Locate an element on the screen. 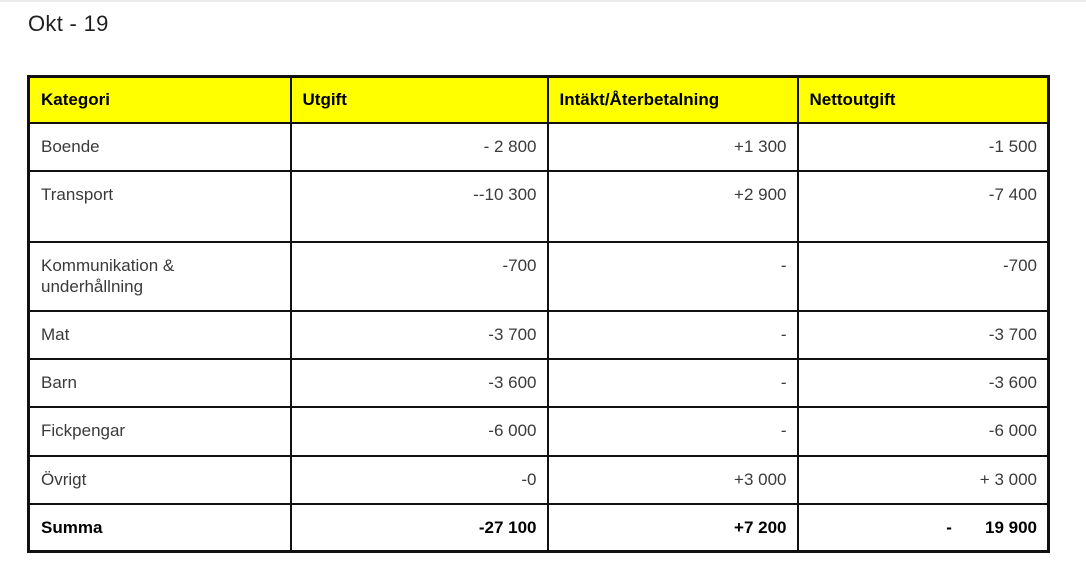 The image size is (1086, 583). cell-utgift: -700 is located at coordinates (419, 276).